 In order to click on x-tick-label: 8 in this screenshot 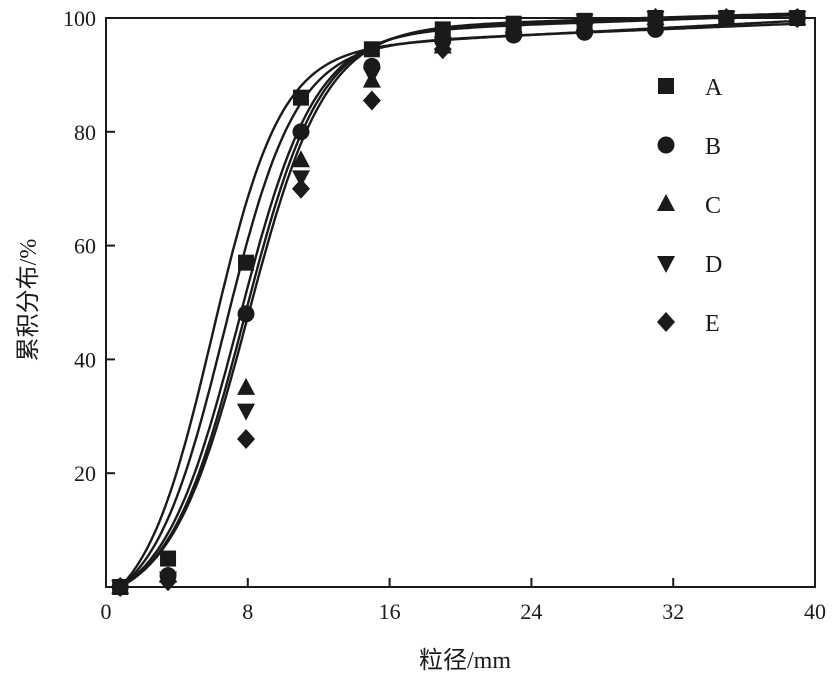, I will do `click(247, 611)`.